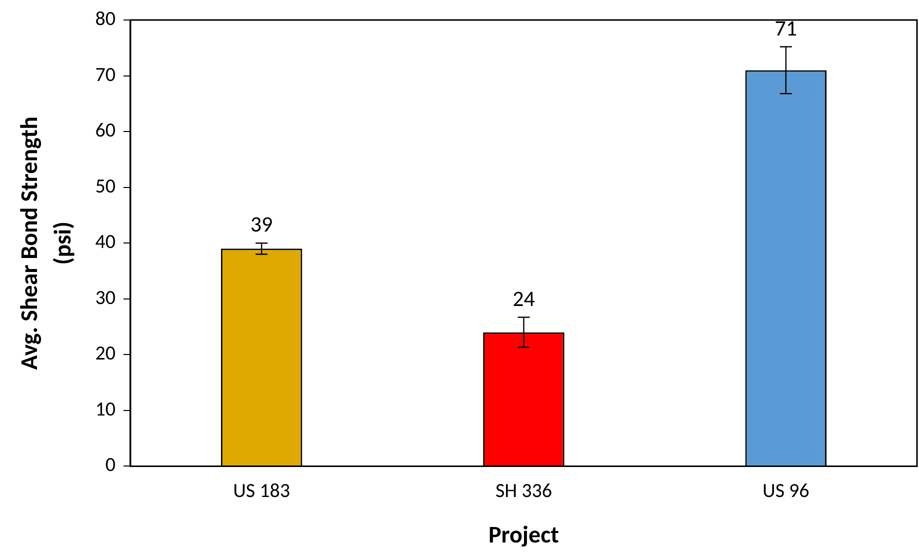 The height and width of the screenshot is (559, 919). What do you see at coordinates (261, 224) in the screenshot?
I see `data-label: 39` at bounding box center [261, 224].